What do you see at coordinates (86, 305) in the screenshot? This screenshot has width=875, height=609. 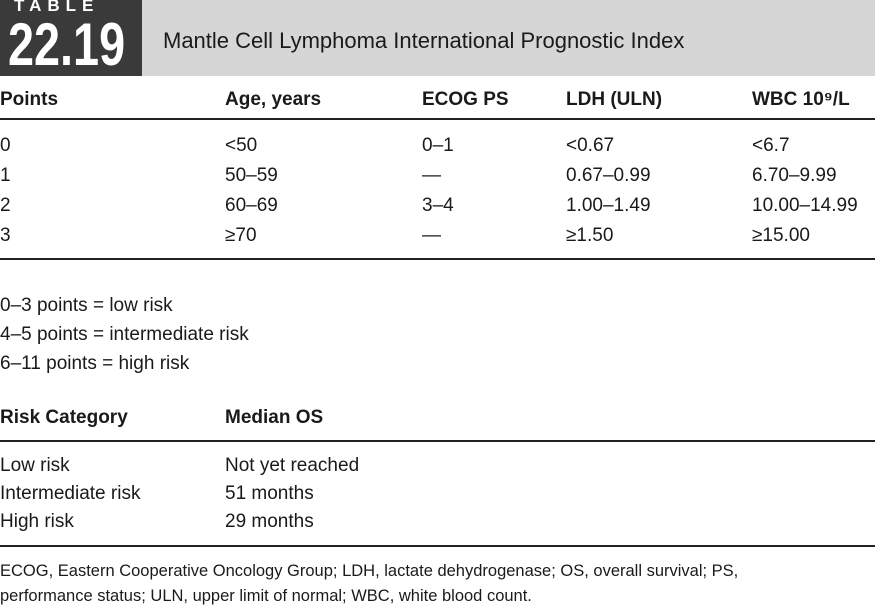 I see `scoring-note: 0–3 points = low risk` at bounding box center [86, 305].